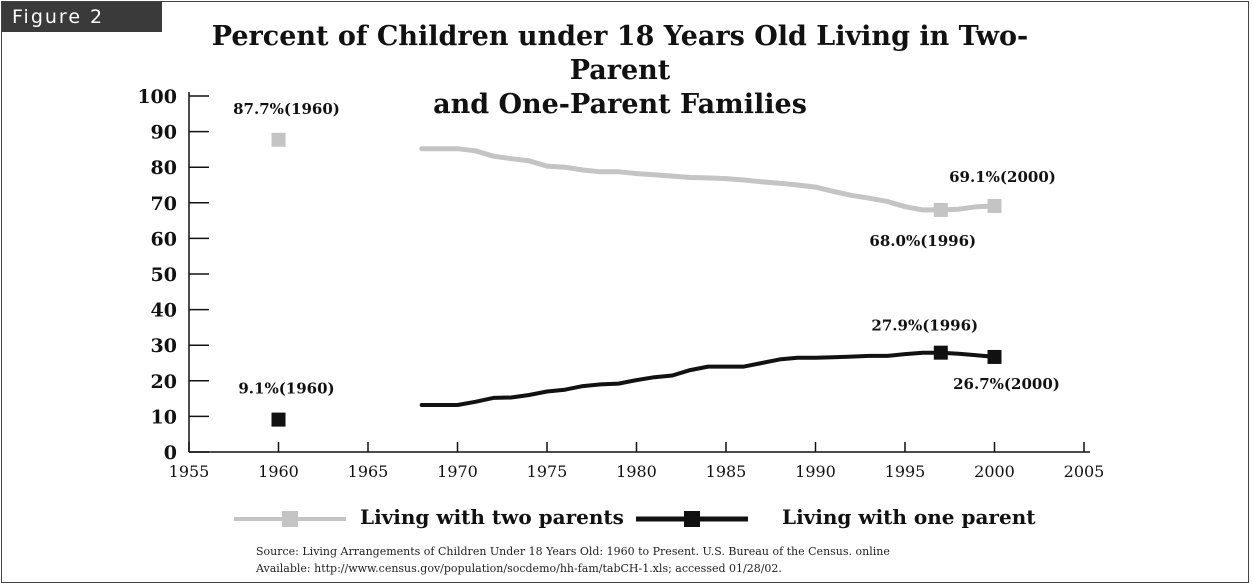 The image size is (1252, 586). I want to click on legend-item-two-parents: Living with two parents, so click(430, 519).